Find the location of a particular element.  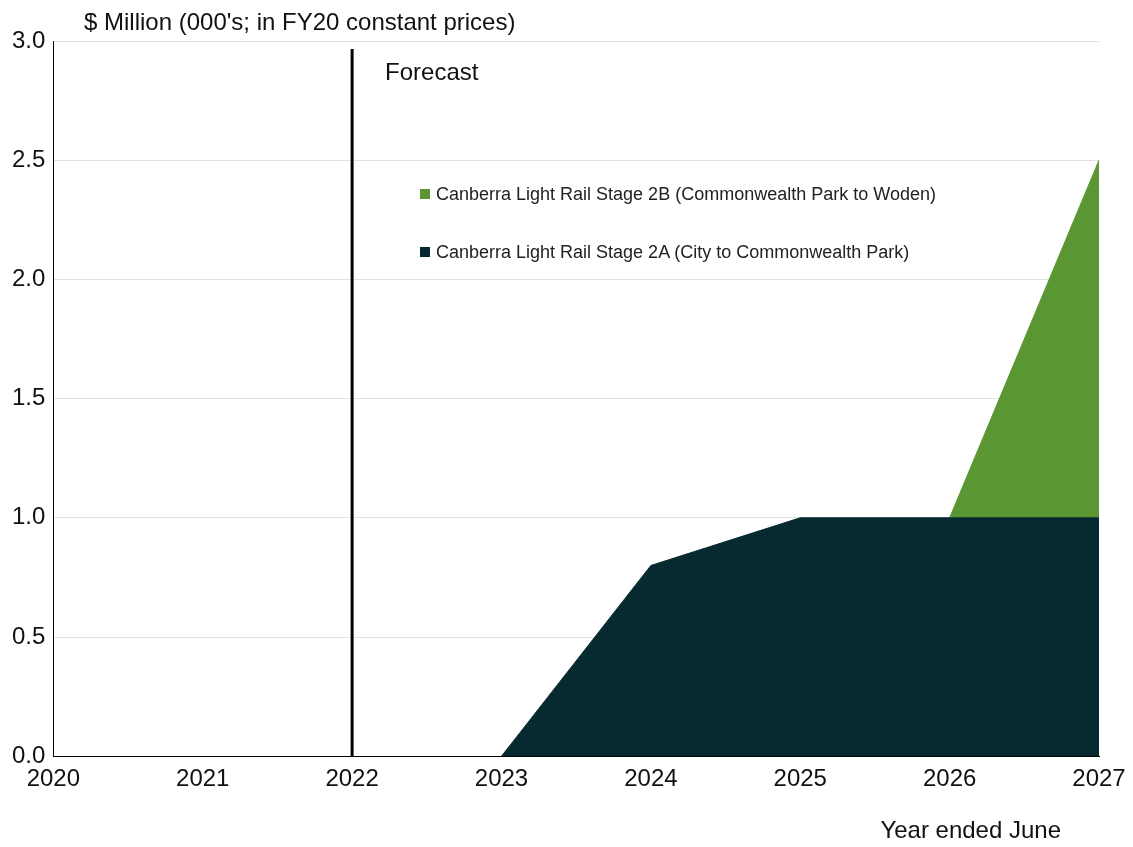

y-tick-label: 1.0 is located at coordinates (28, 516).